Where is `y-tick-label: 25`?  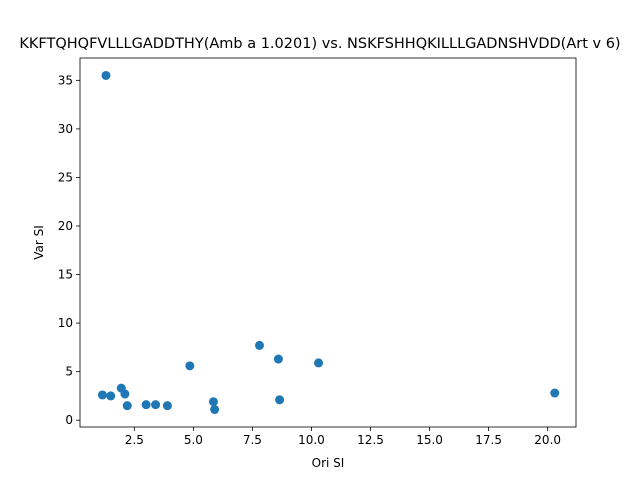 y-tick-label: 25 is located at coordinates (65, 177).